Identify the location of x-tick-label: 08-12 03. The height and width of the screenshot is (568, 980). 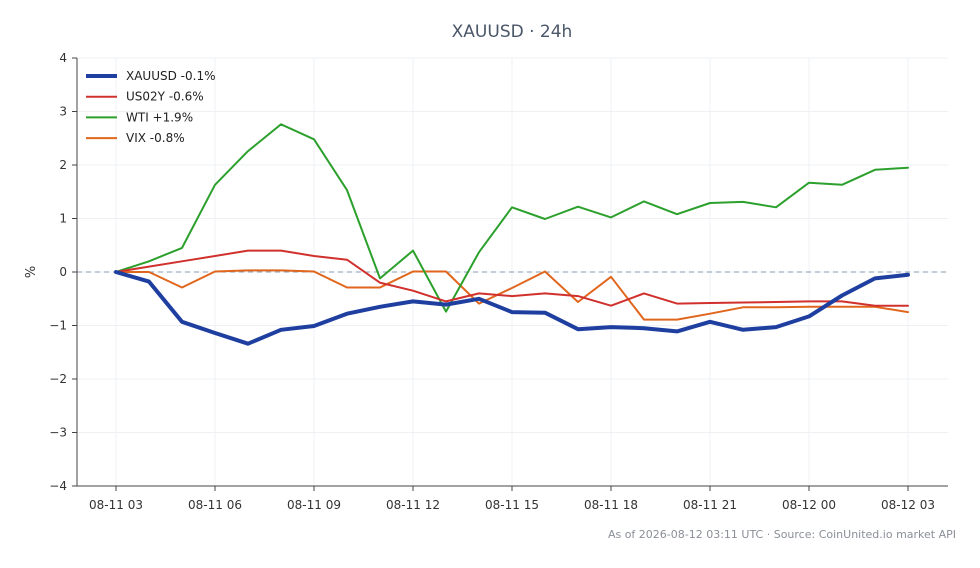
(908, 505).